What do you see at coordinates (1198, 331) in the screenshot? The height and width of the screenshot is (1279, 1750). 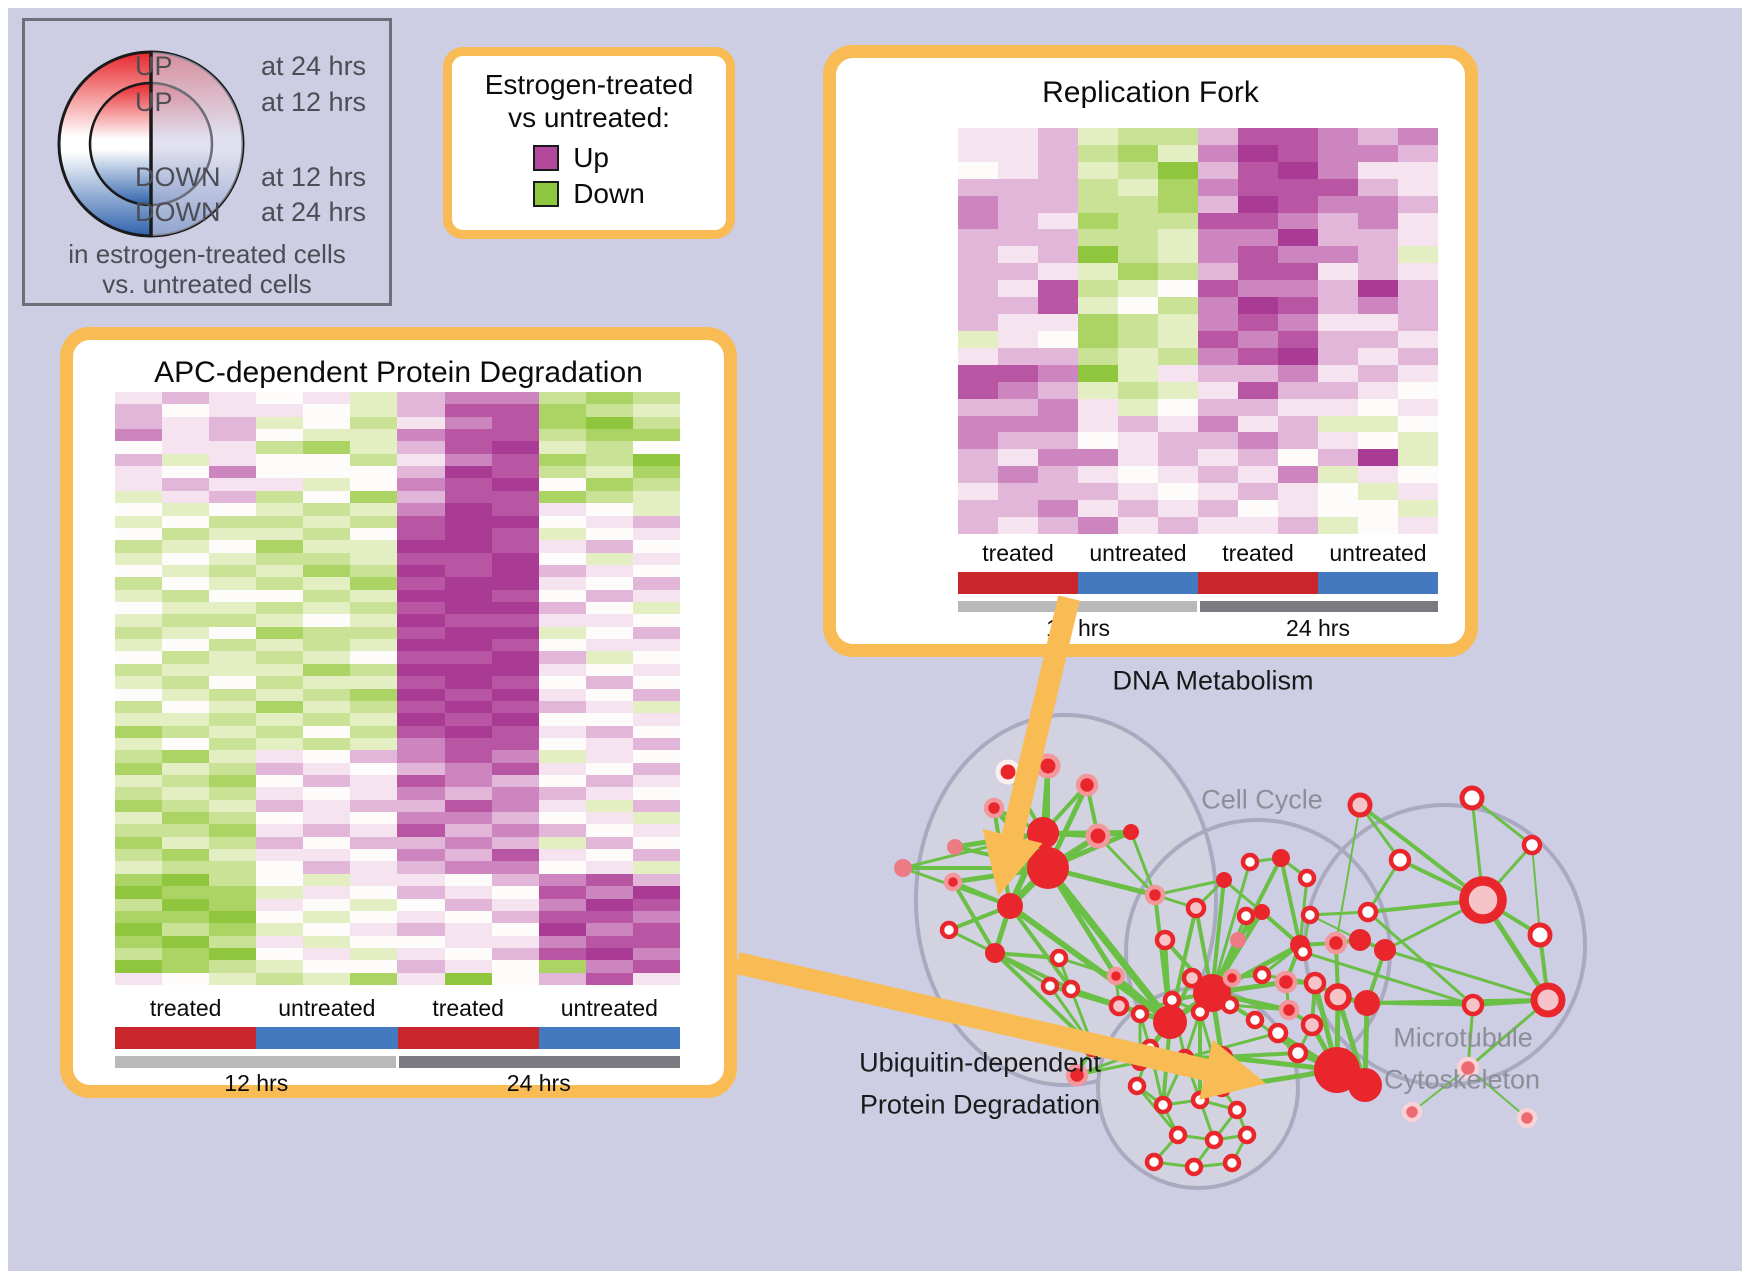 I see `replication-fork-heatmap` at bounding box center [1198, 331].